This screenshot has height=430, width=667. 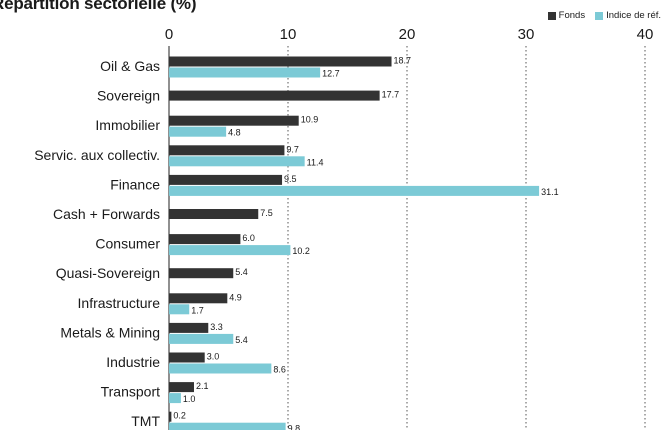 I want to click on data-label-fonds-quasi-sovereign: 5.4, so click(x=241, y=272).